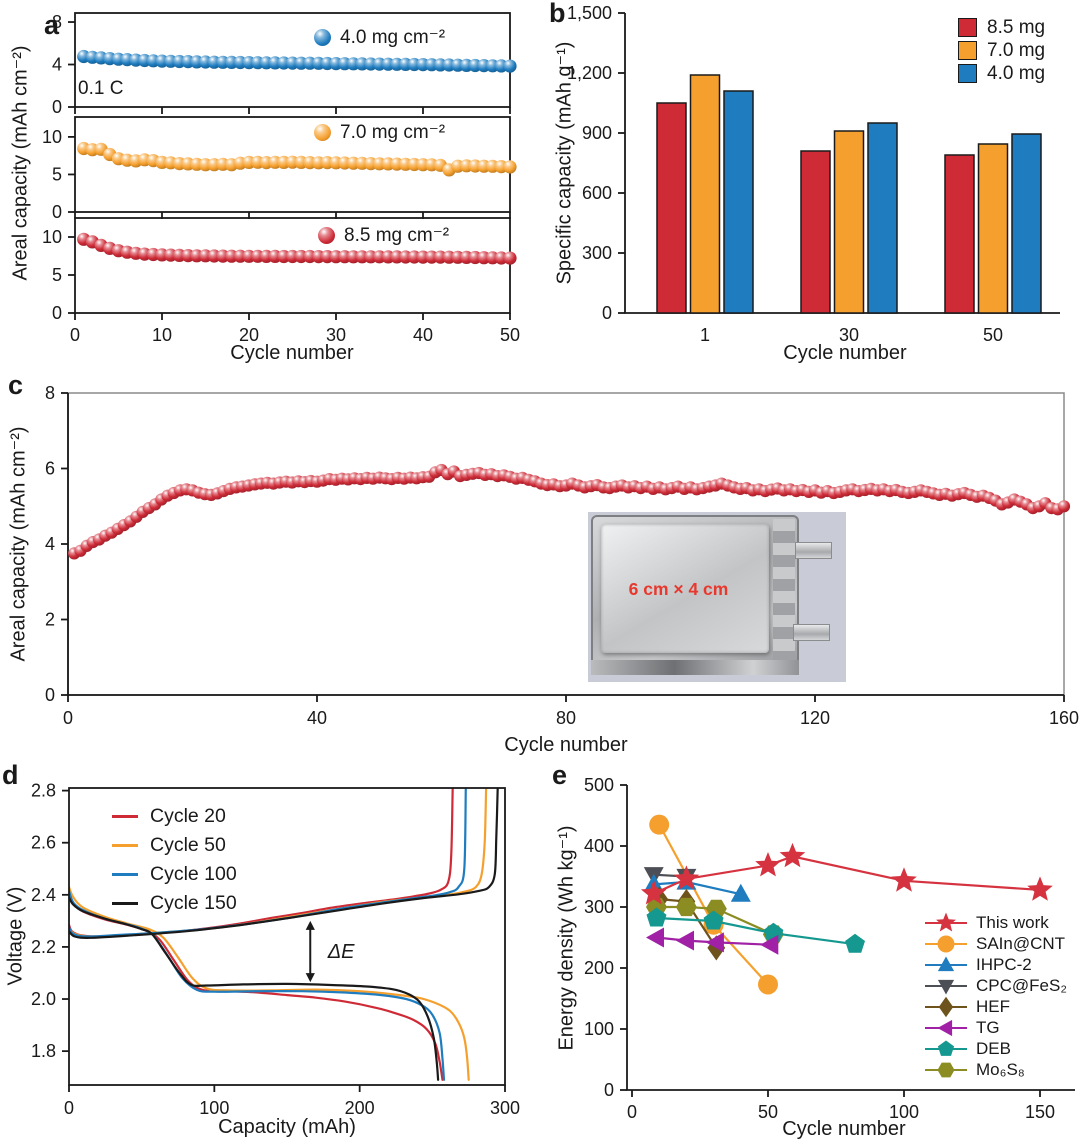 The height and width of the screenshot is (1142, 1080). I want to click on panel-a-legend-item-4mg: 4.0 mg cm⁻², so click(379, 37).